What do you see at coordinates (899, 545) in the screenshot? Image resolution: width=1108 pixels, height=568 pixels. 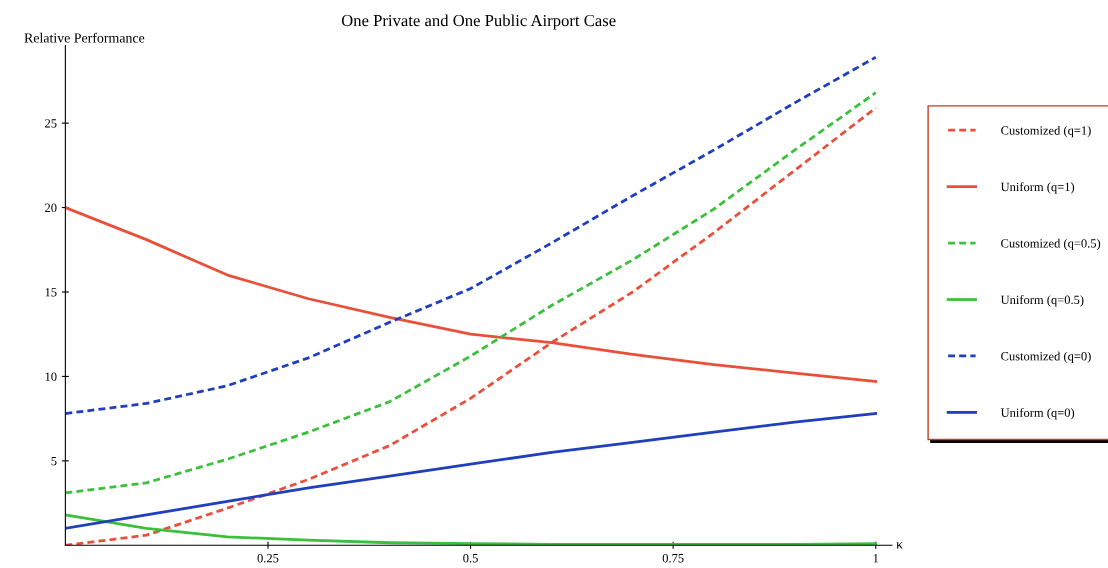 I see `x-axis-title: κ` at bounding box center [899, 545].